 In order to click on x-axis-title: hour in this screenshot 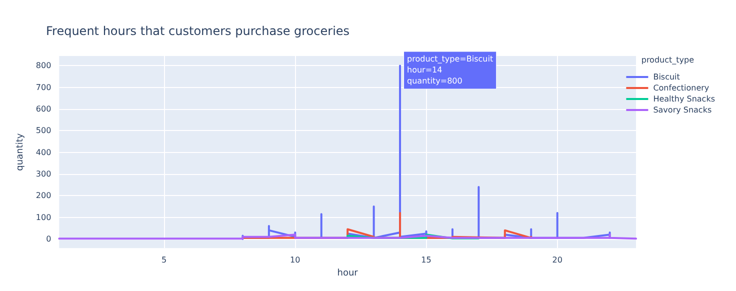, I will do `click(347, 273)`.